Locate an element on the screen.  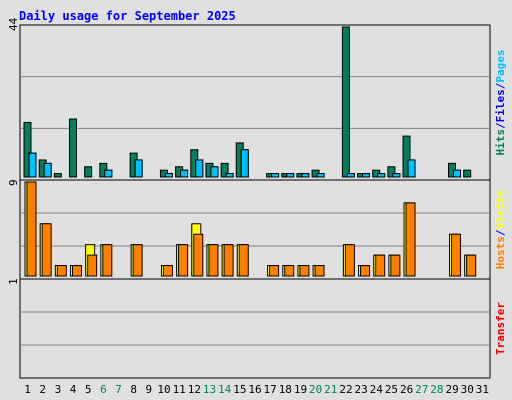
panel-side-label: Hits/Files/Pages is located at coordinates (500, 103).